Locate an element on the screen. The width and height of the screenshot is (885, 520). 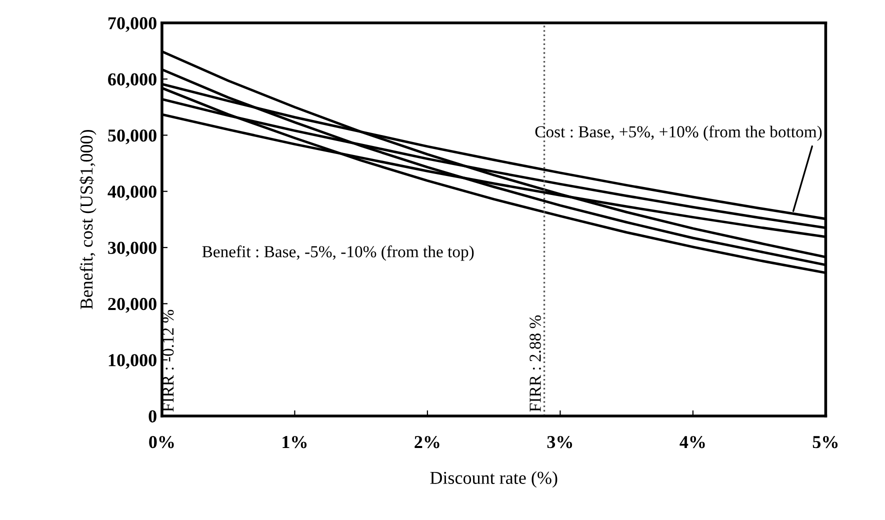
y-tick-label: 60,000 is located at coordinates (132, 80).